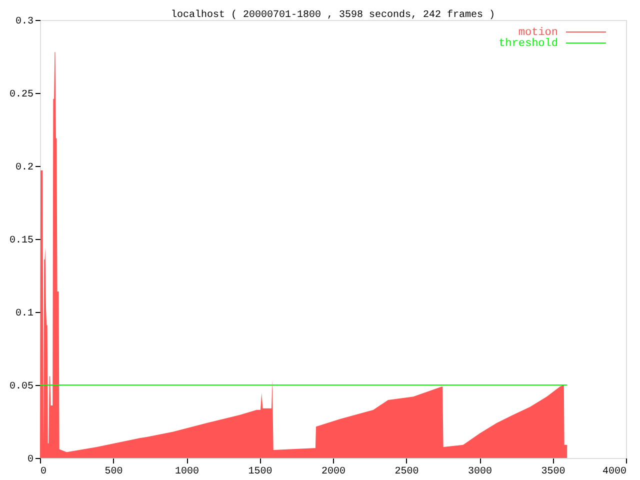  Describe the element at coordinates (187, 472) in the screenshot. I see `x-tick-label: 1000` at that location.